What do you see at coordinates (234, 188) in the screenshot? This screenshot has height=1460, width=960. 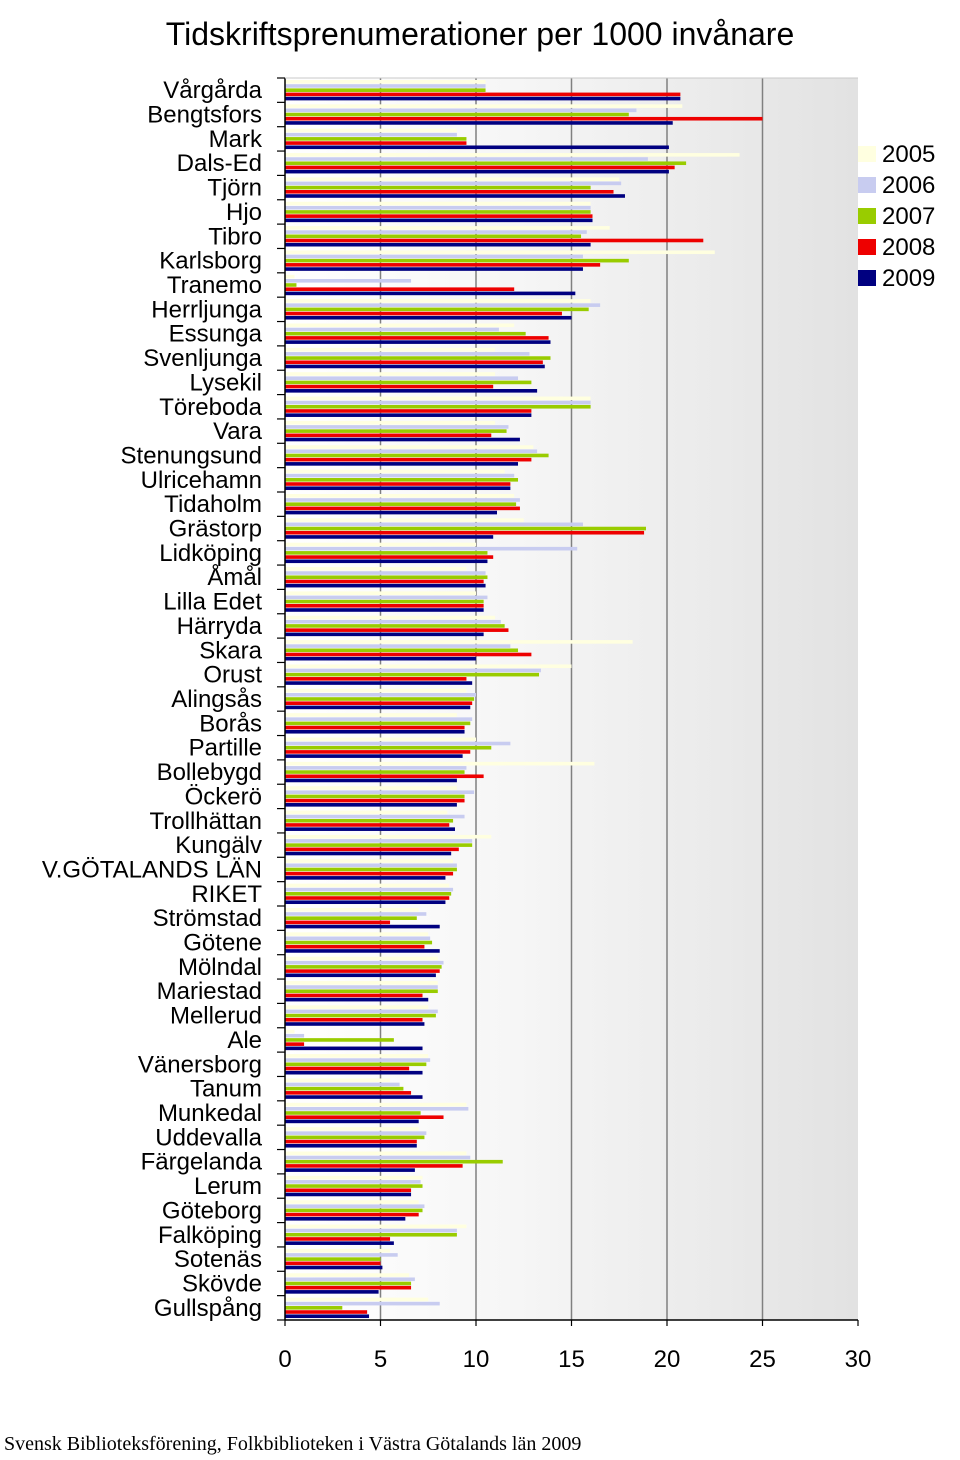 I see `category-label: Tjörn` at bounding box center [234, 188].